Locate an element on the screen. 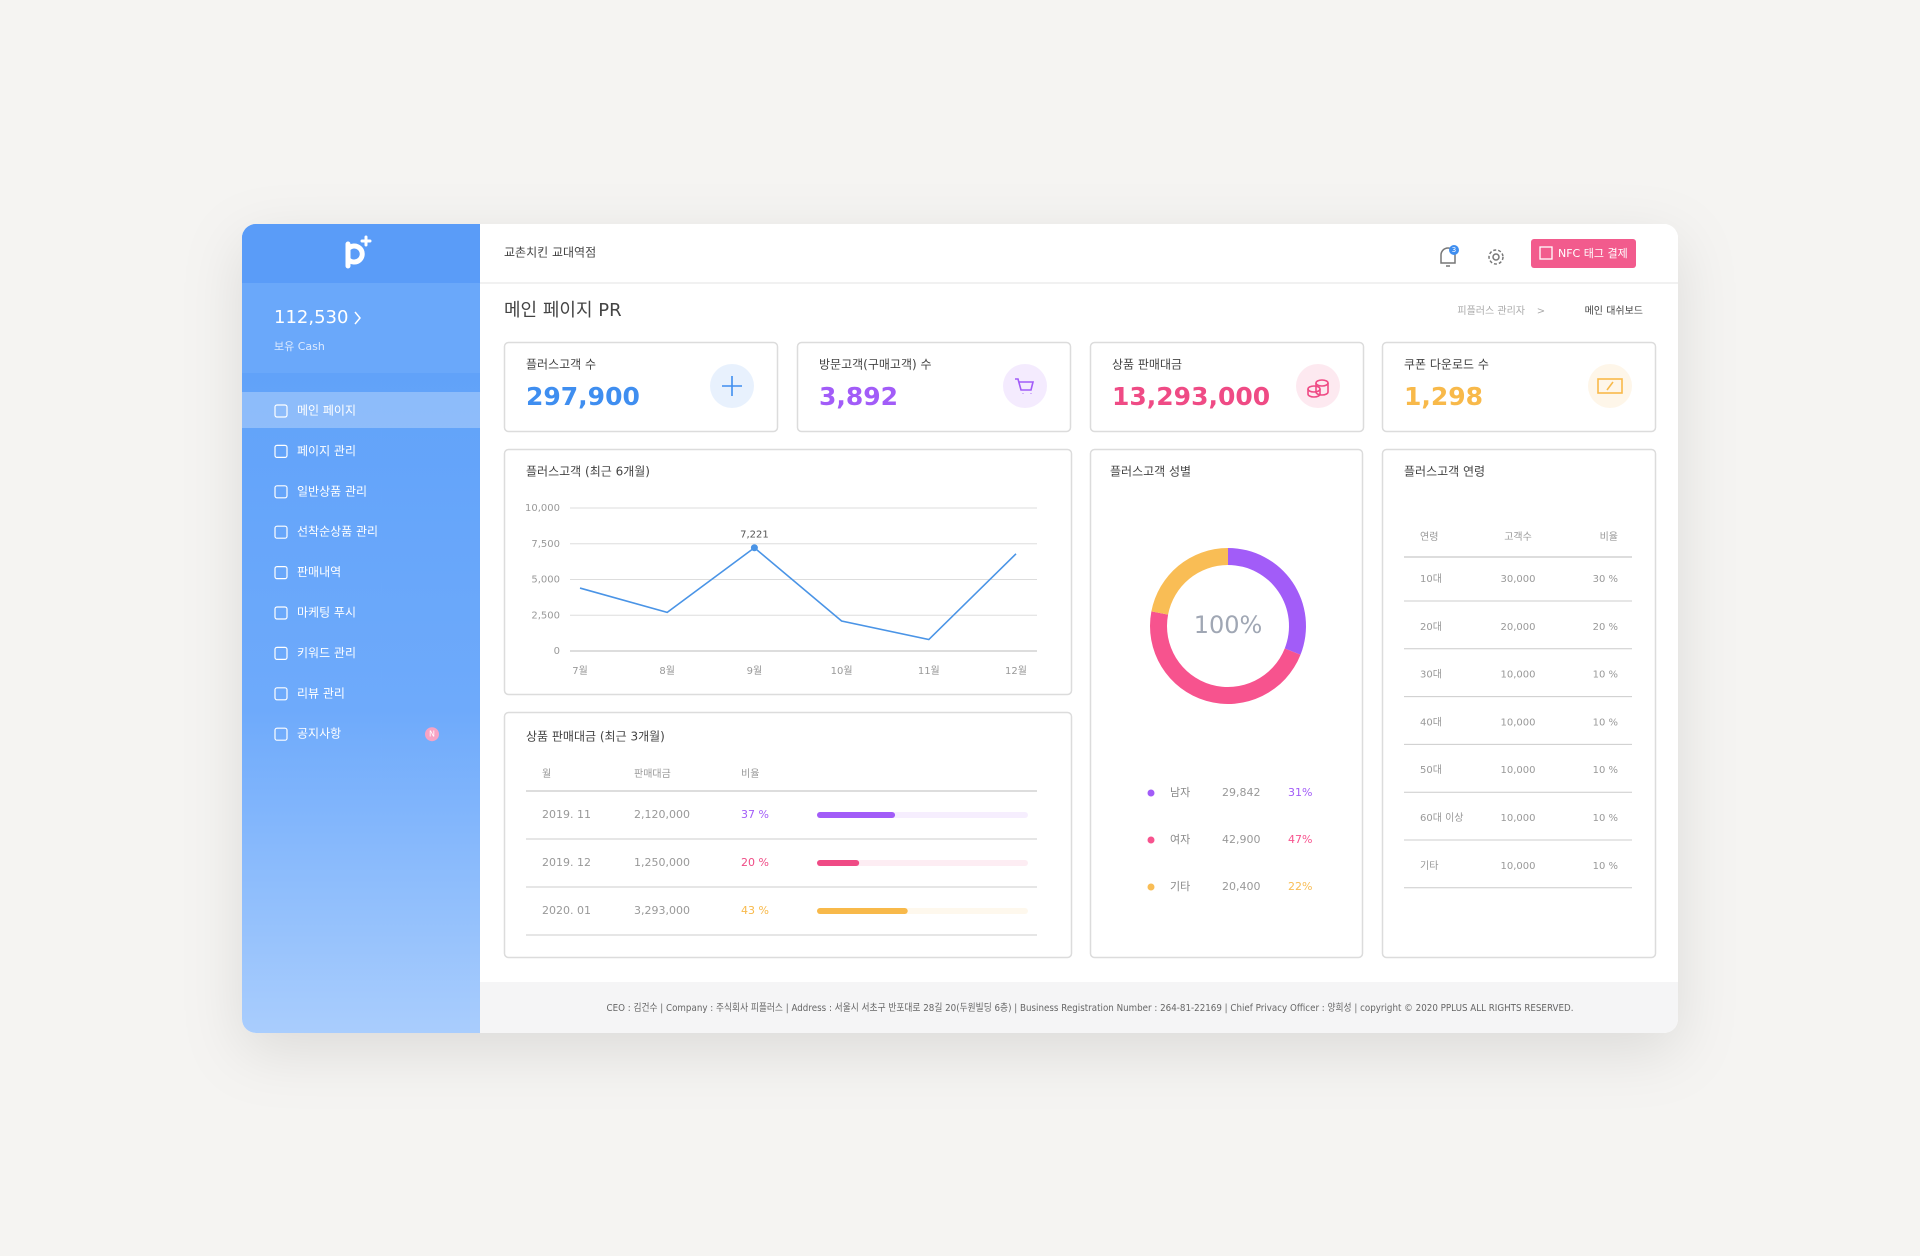 This screenshot has height=1256, width=1920. table-cell: 기타 is located at coordinates (1429, 866).